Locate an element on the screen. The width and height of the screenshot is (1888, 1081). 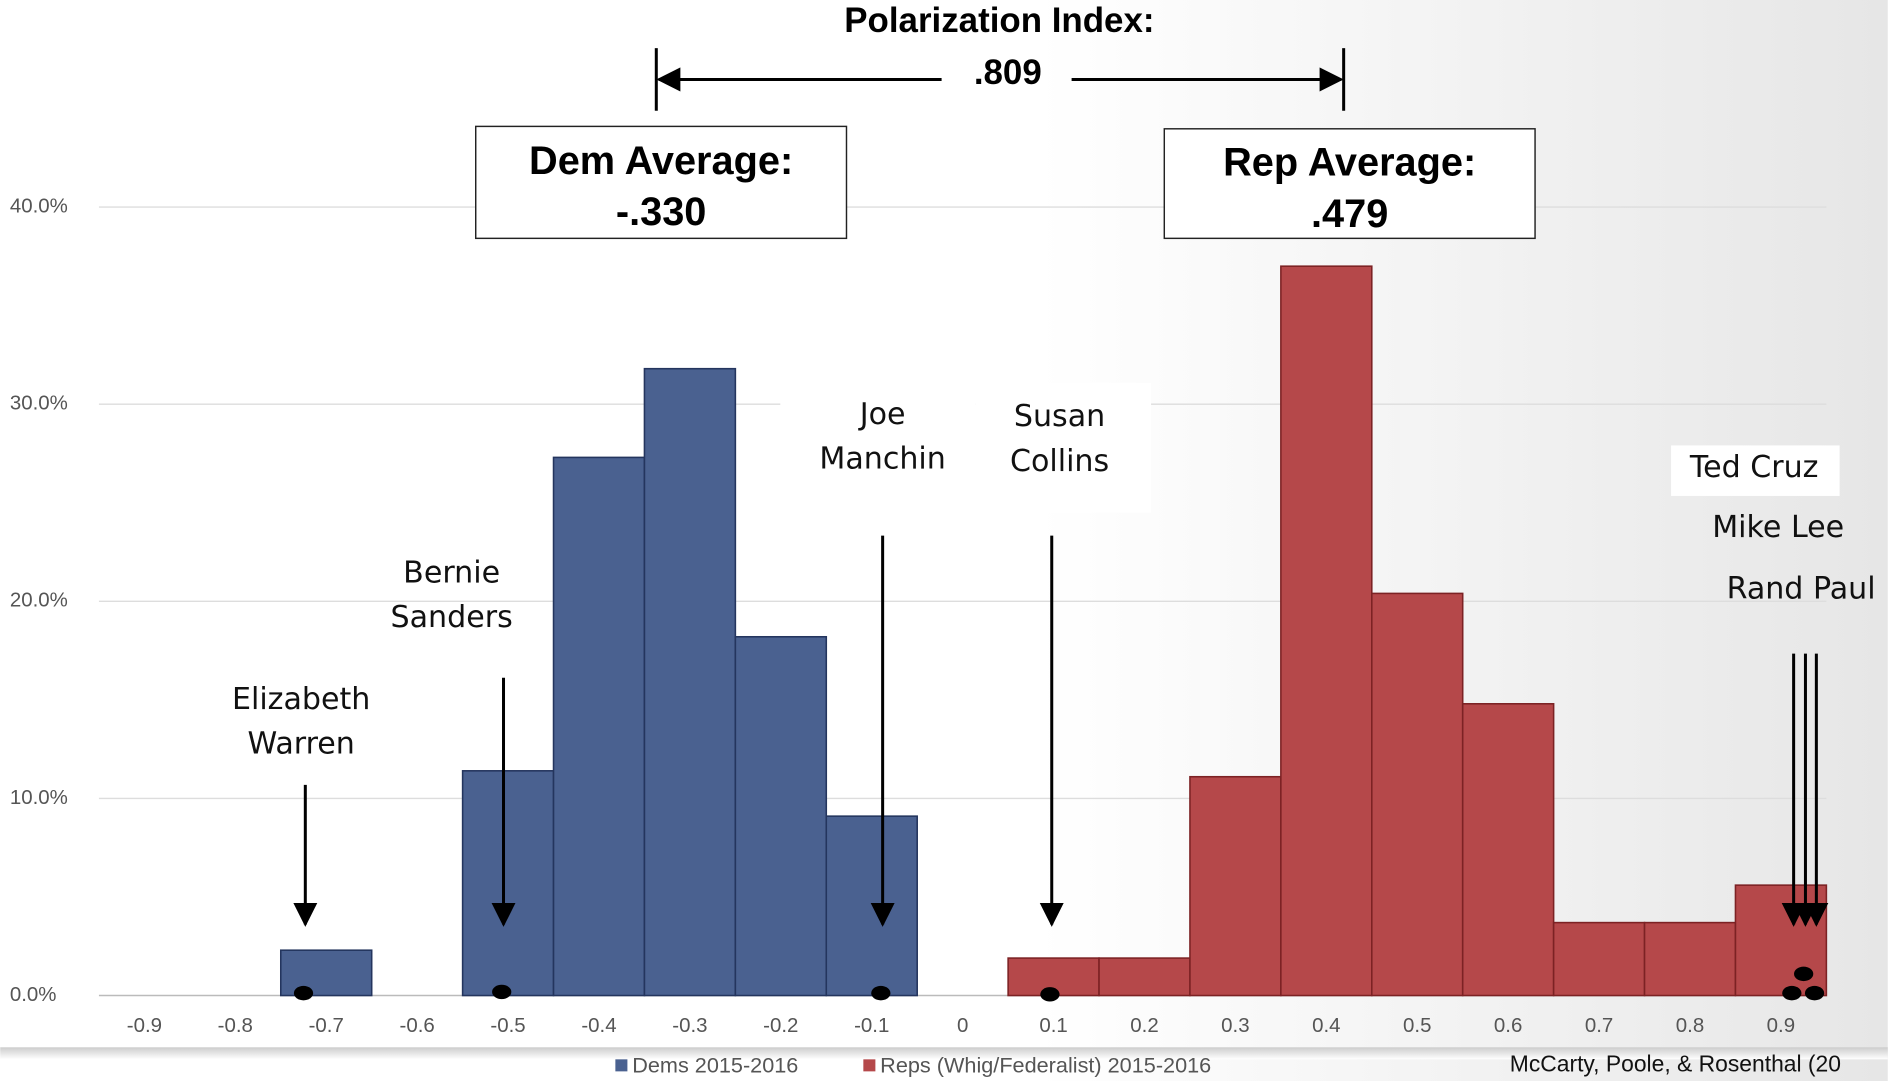
legend-label: Dems 2015-2016 is located at coordinates (715, 1064).